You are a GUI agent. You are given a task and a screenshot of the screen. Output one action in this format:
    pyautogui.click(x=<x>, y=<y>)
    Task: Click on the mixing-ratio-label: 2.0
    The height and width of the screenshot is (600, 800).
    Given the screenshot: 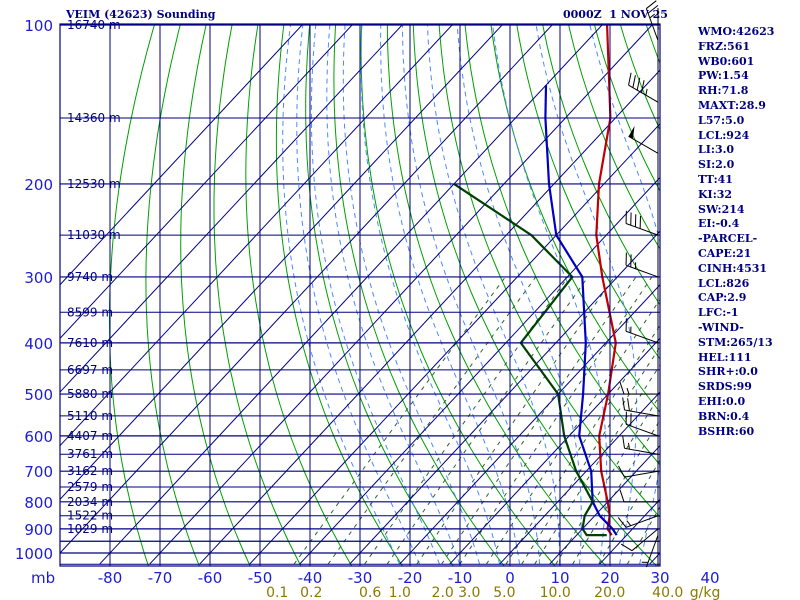 What is the action you would take?
    pyautogui.click(x=443, y=592)
    